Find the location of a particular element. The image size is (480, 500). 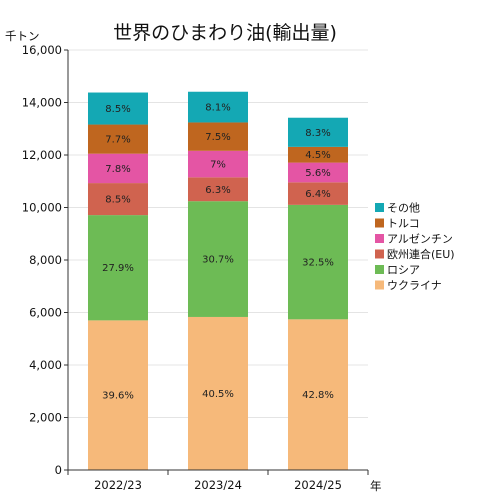

y-tick-label: 6,000 is located at coordinates (45, 313).